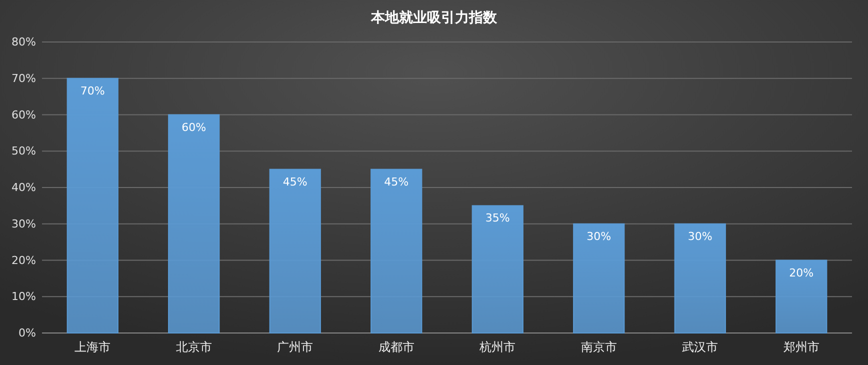 Image resolution: width=868 pixels, height=365 pixels. Describe the element at coordinates (24, 223) in the screenshot. I see `y-tick-label: 30%` at that location.